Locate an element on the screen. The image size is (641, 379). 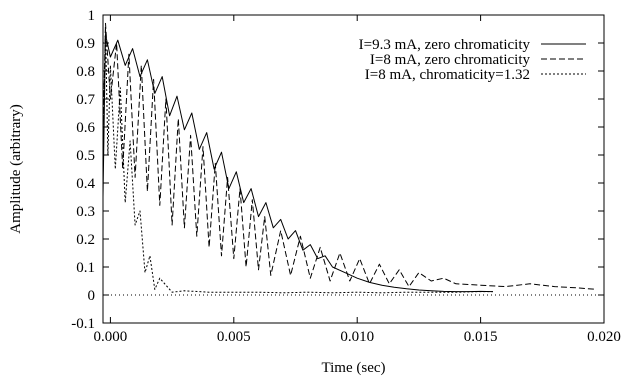
y-tick-label: 0.6 is located at coordinates (85, 128).